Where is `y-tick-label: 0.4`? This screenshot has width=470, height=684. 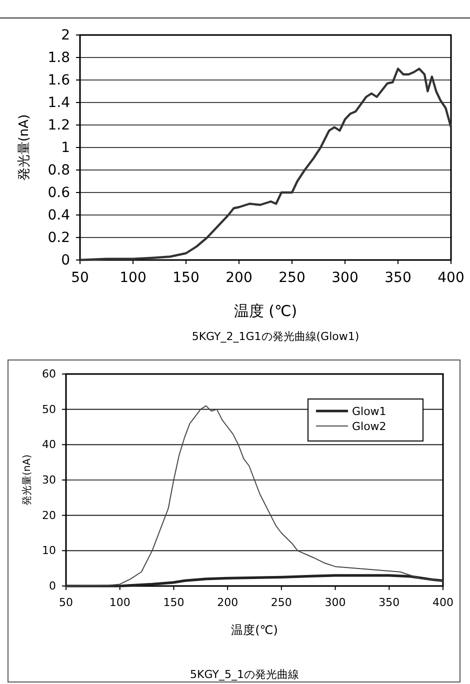
y-tick-label: 0.4 is located at coordinates (59, 215).